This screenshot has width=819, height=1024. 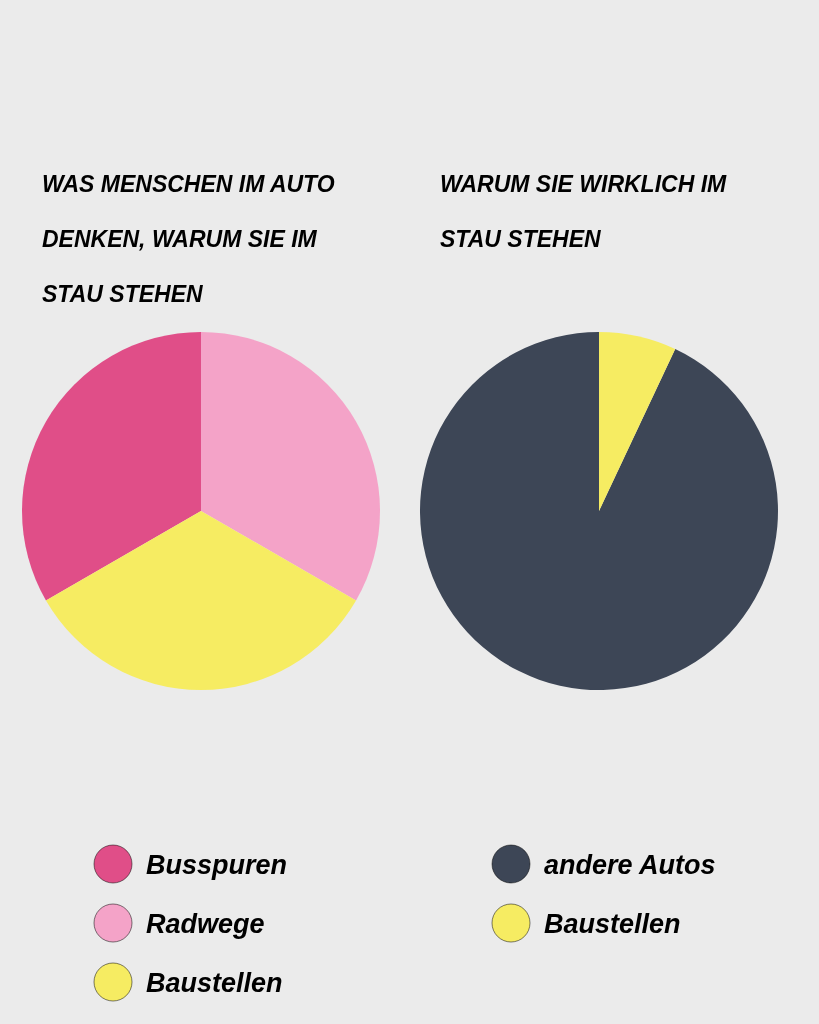 I want to click on chart-title: WARUM SIE WIRKLICH IM STAU STEHEN, so click(x=583, y=211).